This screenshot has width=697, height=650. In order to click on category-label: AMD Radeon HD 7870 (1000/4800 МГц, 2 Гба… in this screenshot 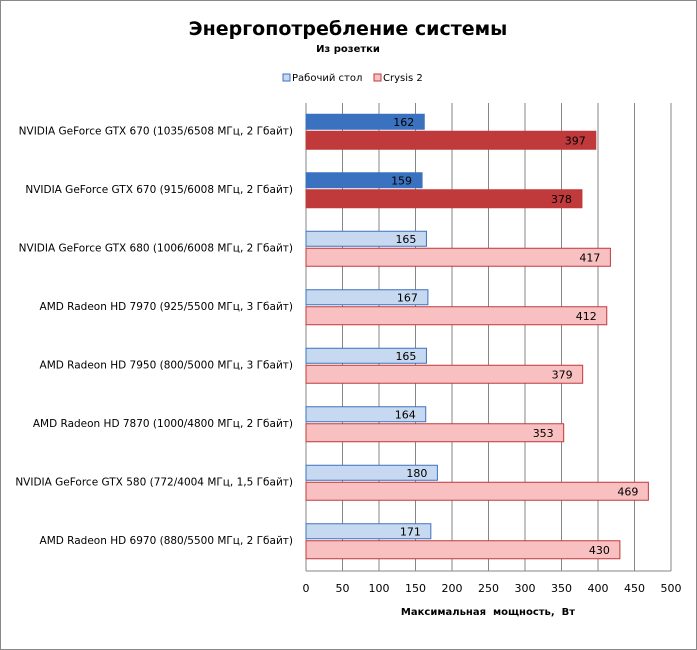, I will do `click(163, 424)`.